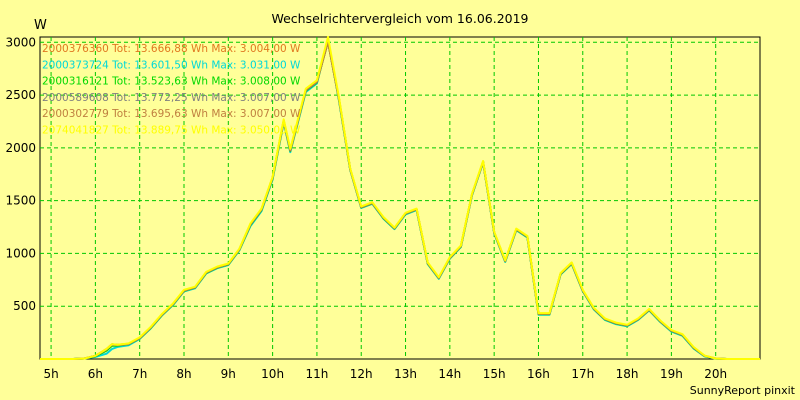 This screenshot has height=400, width=800. I want to click on x-tick-label: 15h, so click(494, 374).